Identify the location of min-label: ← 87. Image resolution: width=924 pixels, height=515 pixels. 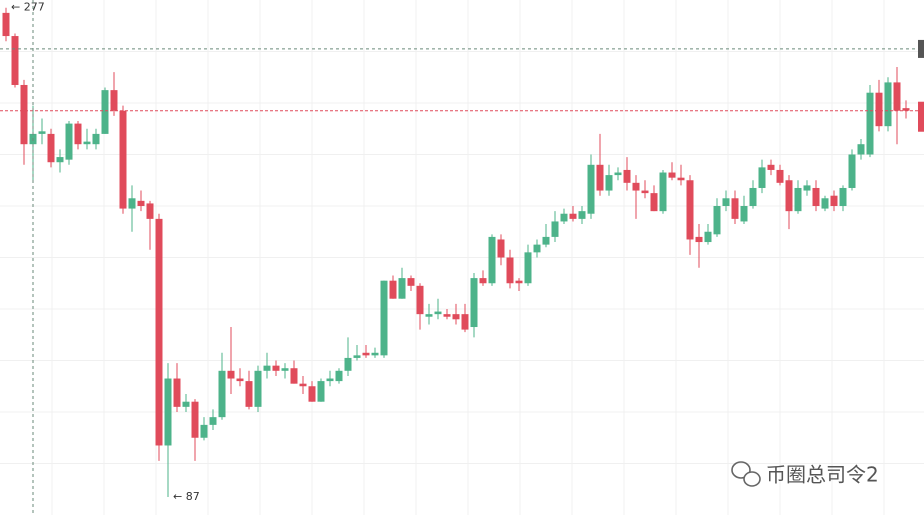
(186, 496).